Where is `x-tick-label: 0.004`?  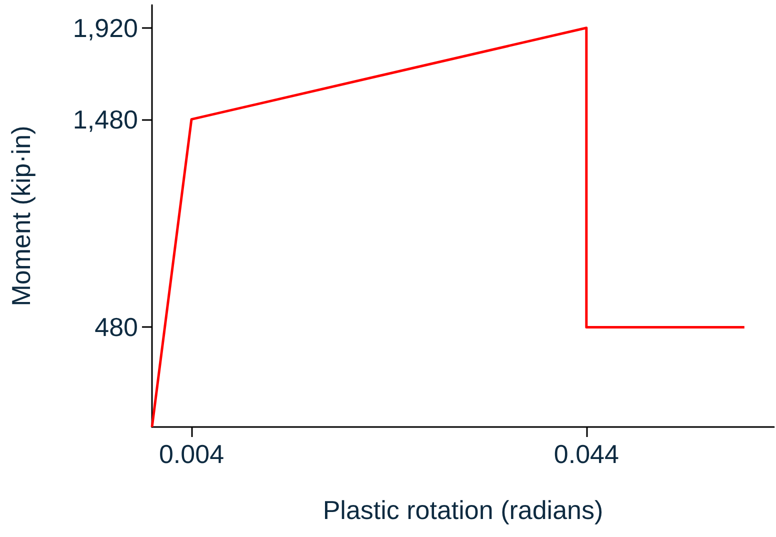
x-tick-label: 0.004 is located at coordinates (191, 454).